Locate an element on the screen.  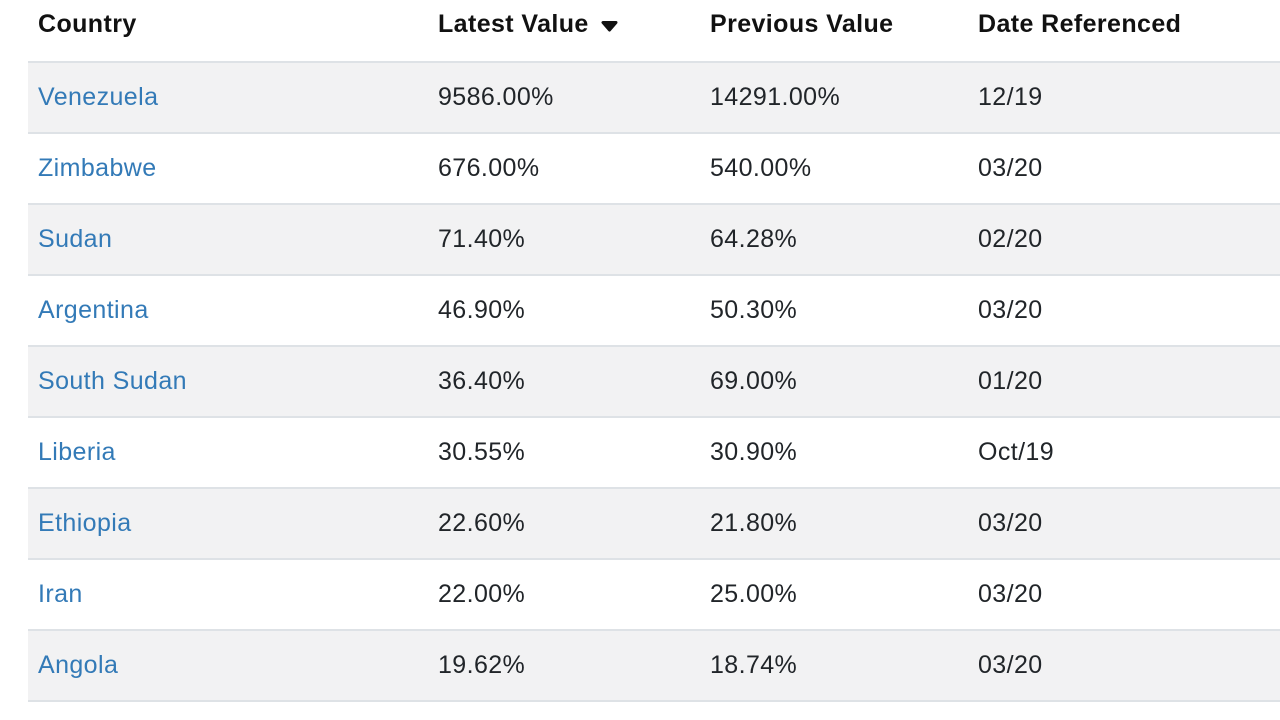
column-header-label: Latest Value is located at coordinates (513, 24).